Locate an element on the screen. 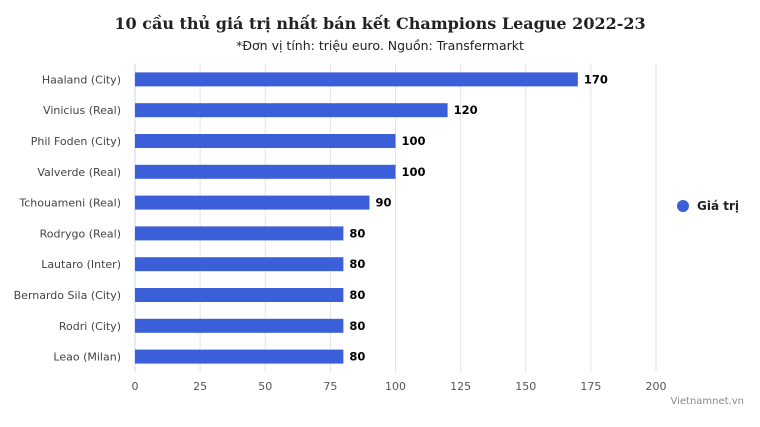 The width and height of the screenshot is (760, 427). category-label: Bernardo Sila (City) is located at coordinates (67, 295).